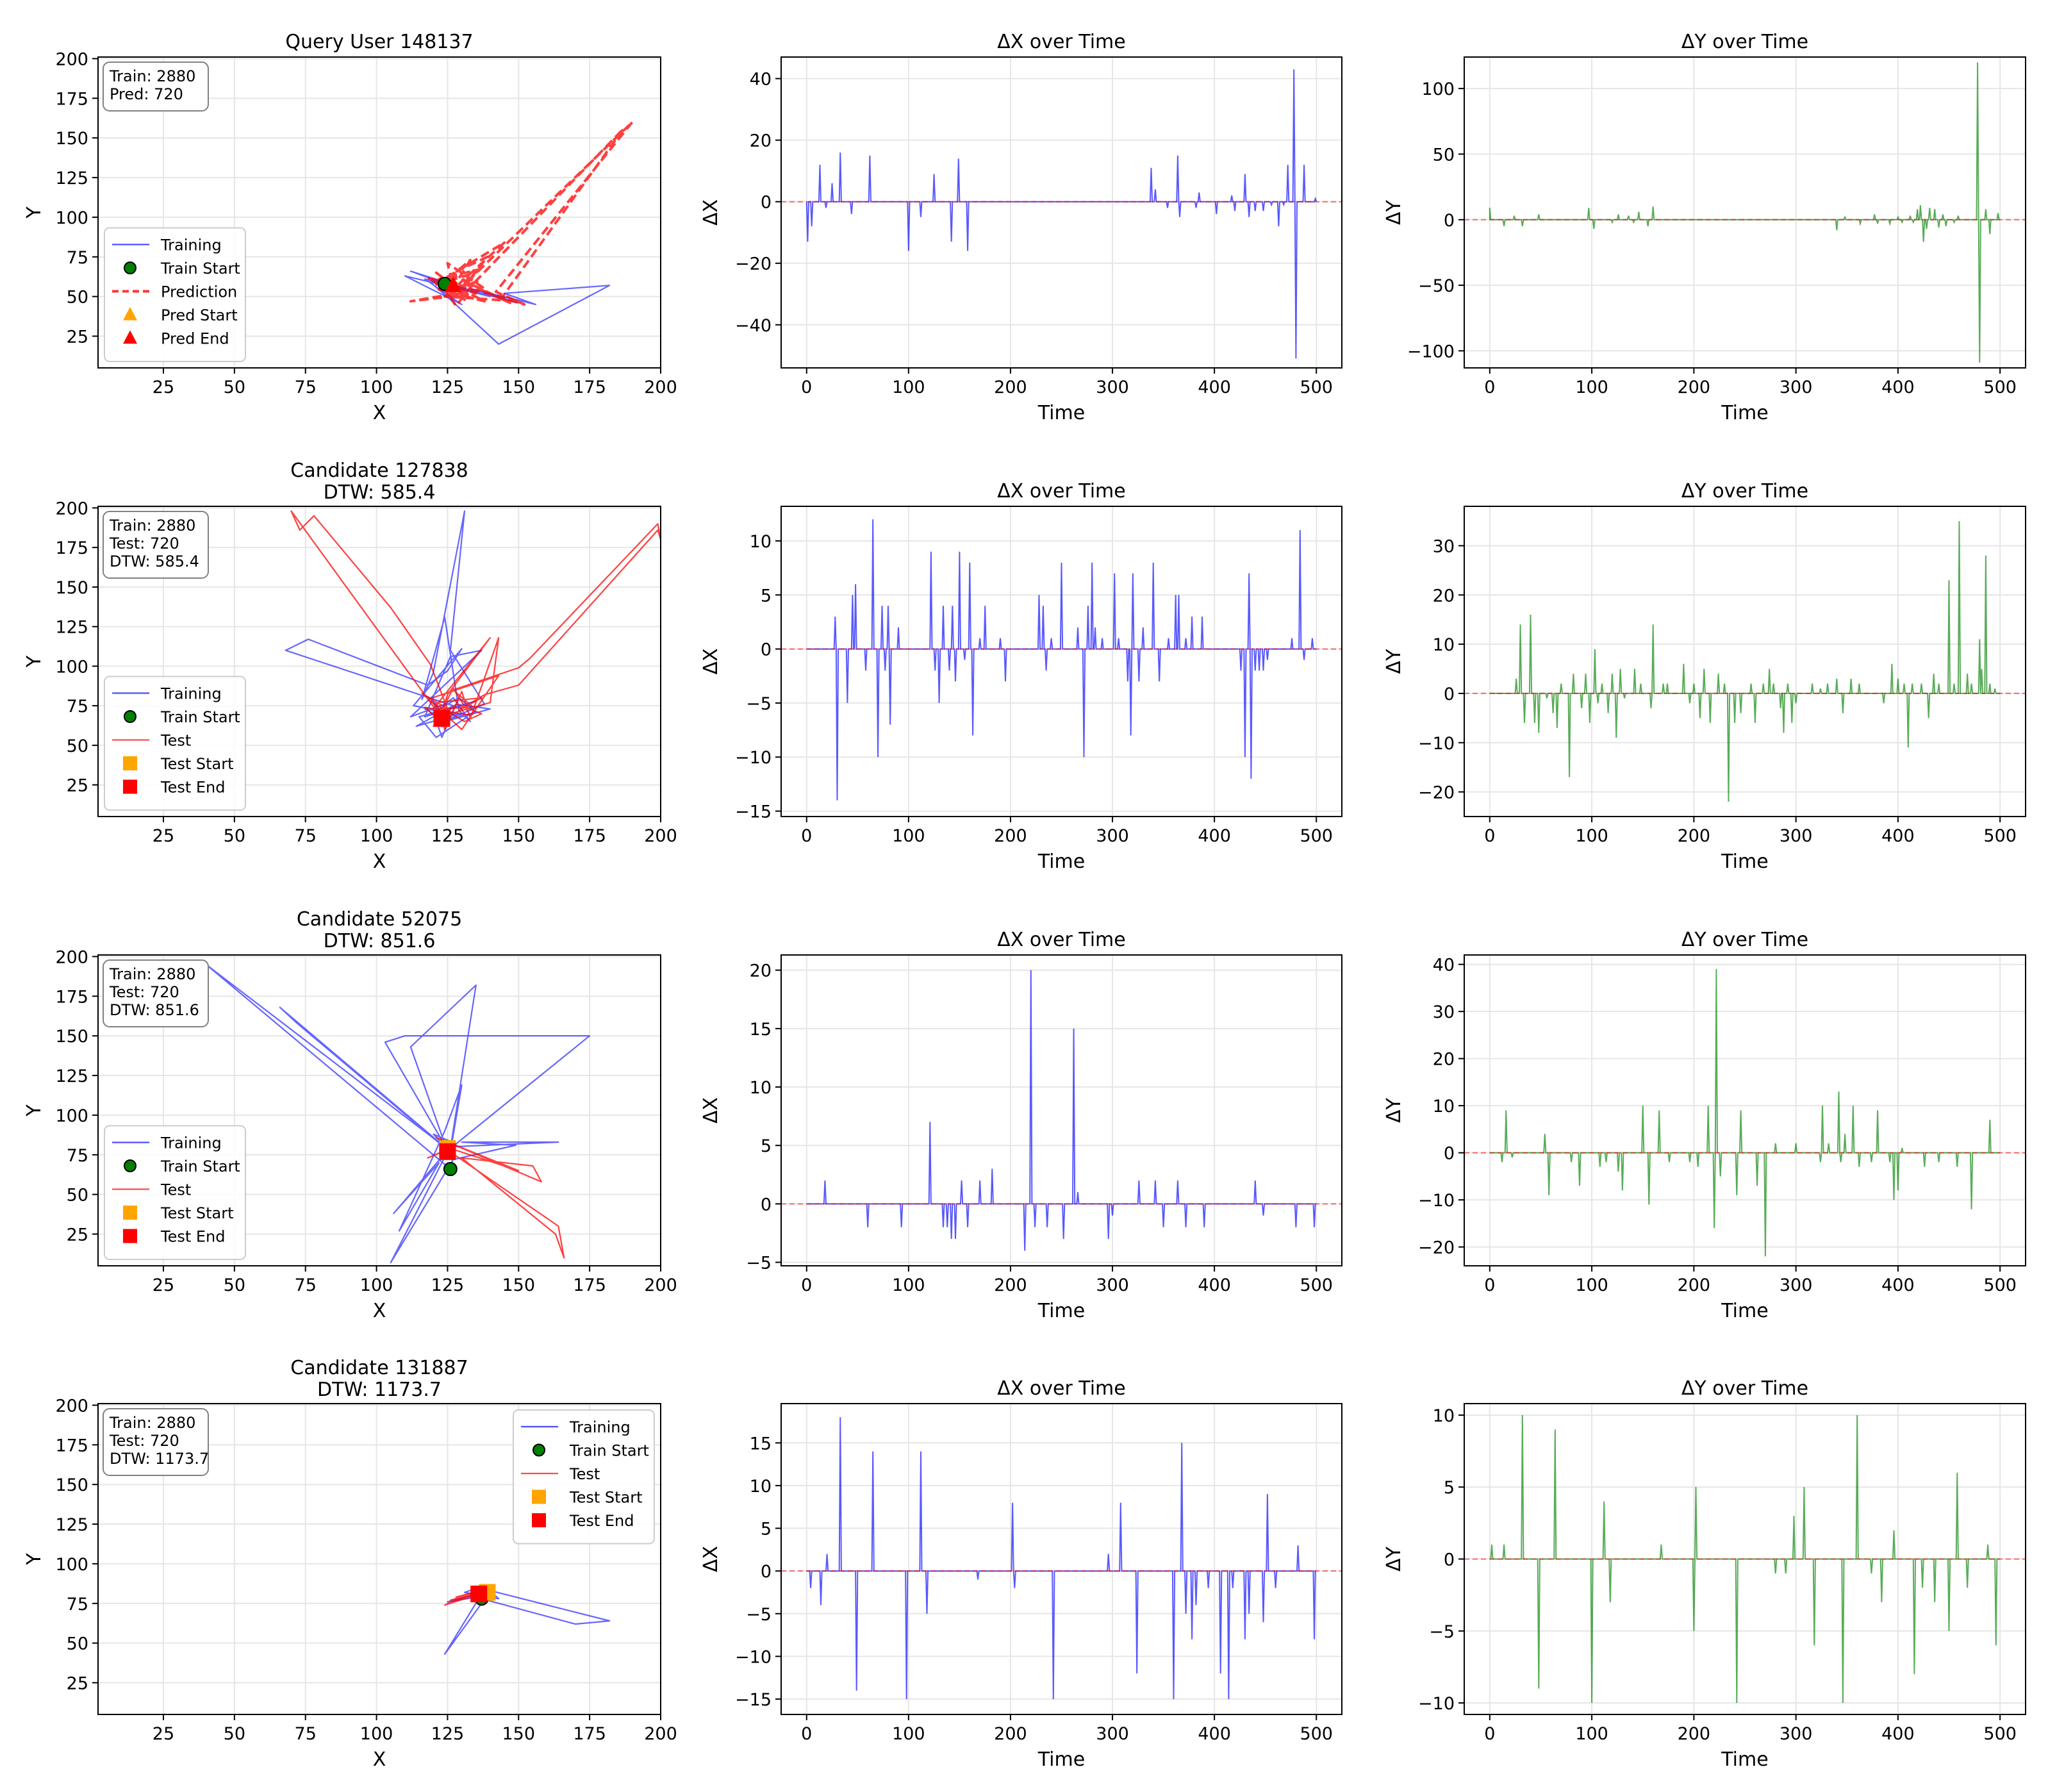  What do you see at coordinates (152, 76) in the screenshot?
I see `info-box-line: Train: 2880` at bounding box center [152, 76].